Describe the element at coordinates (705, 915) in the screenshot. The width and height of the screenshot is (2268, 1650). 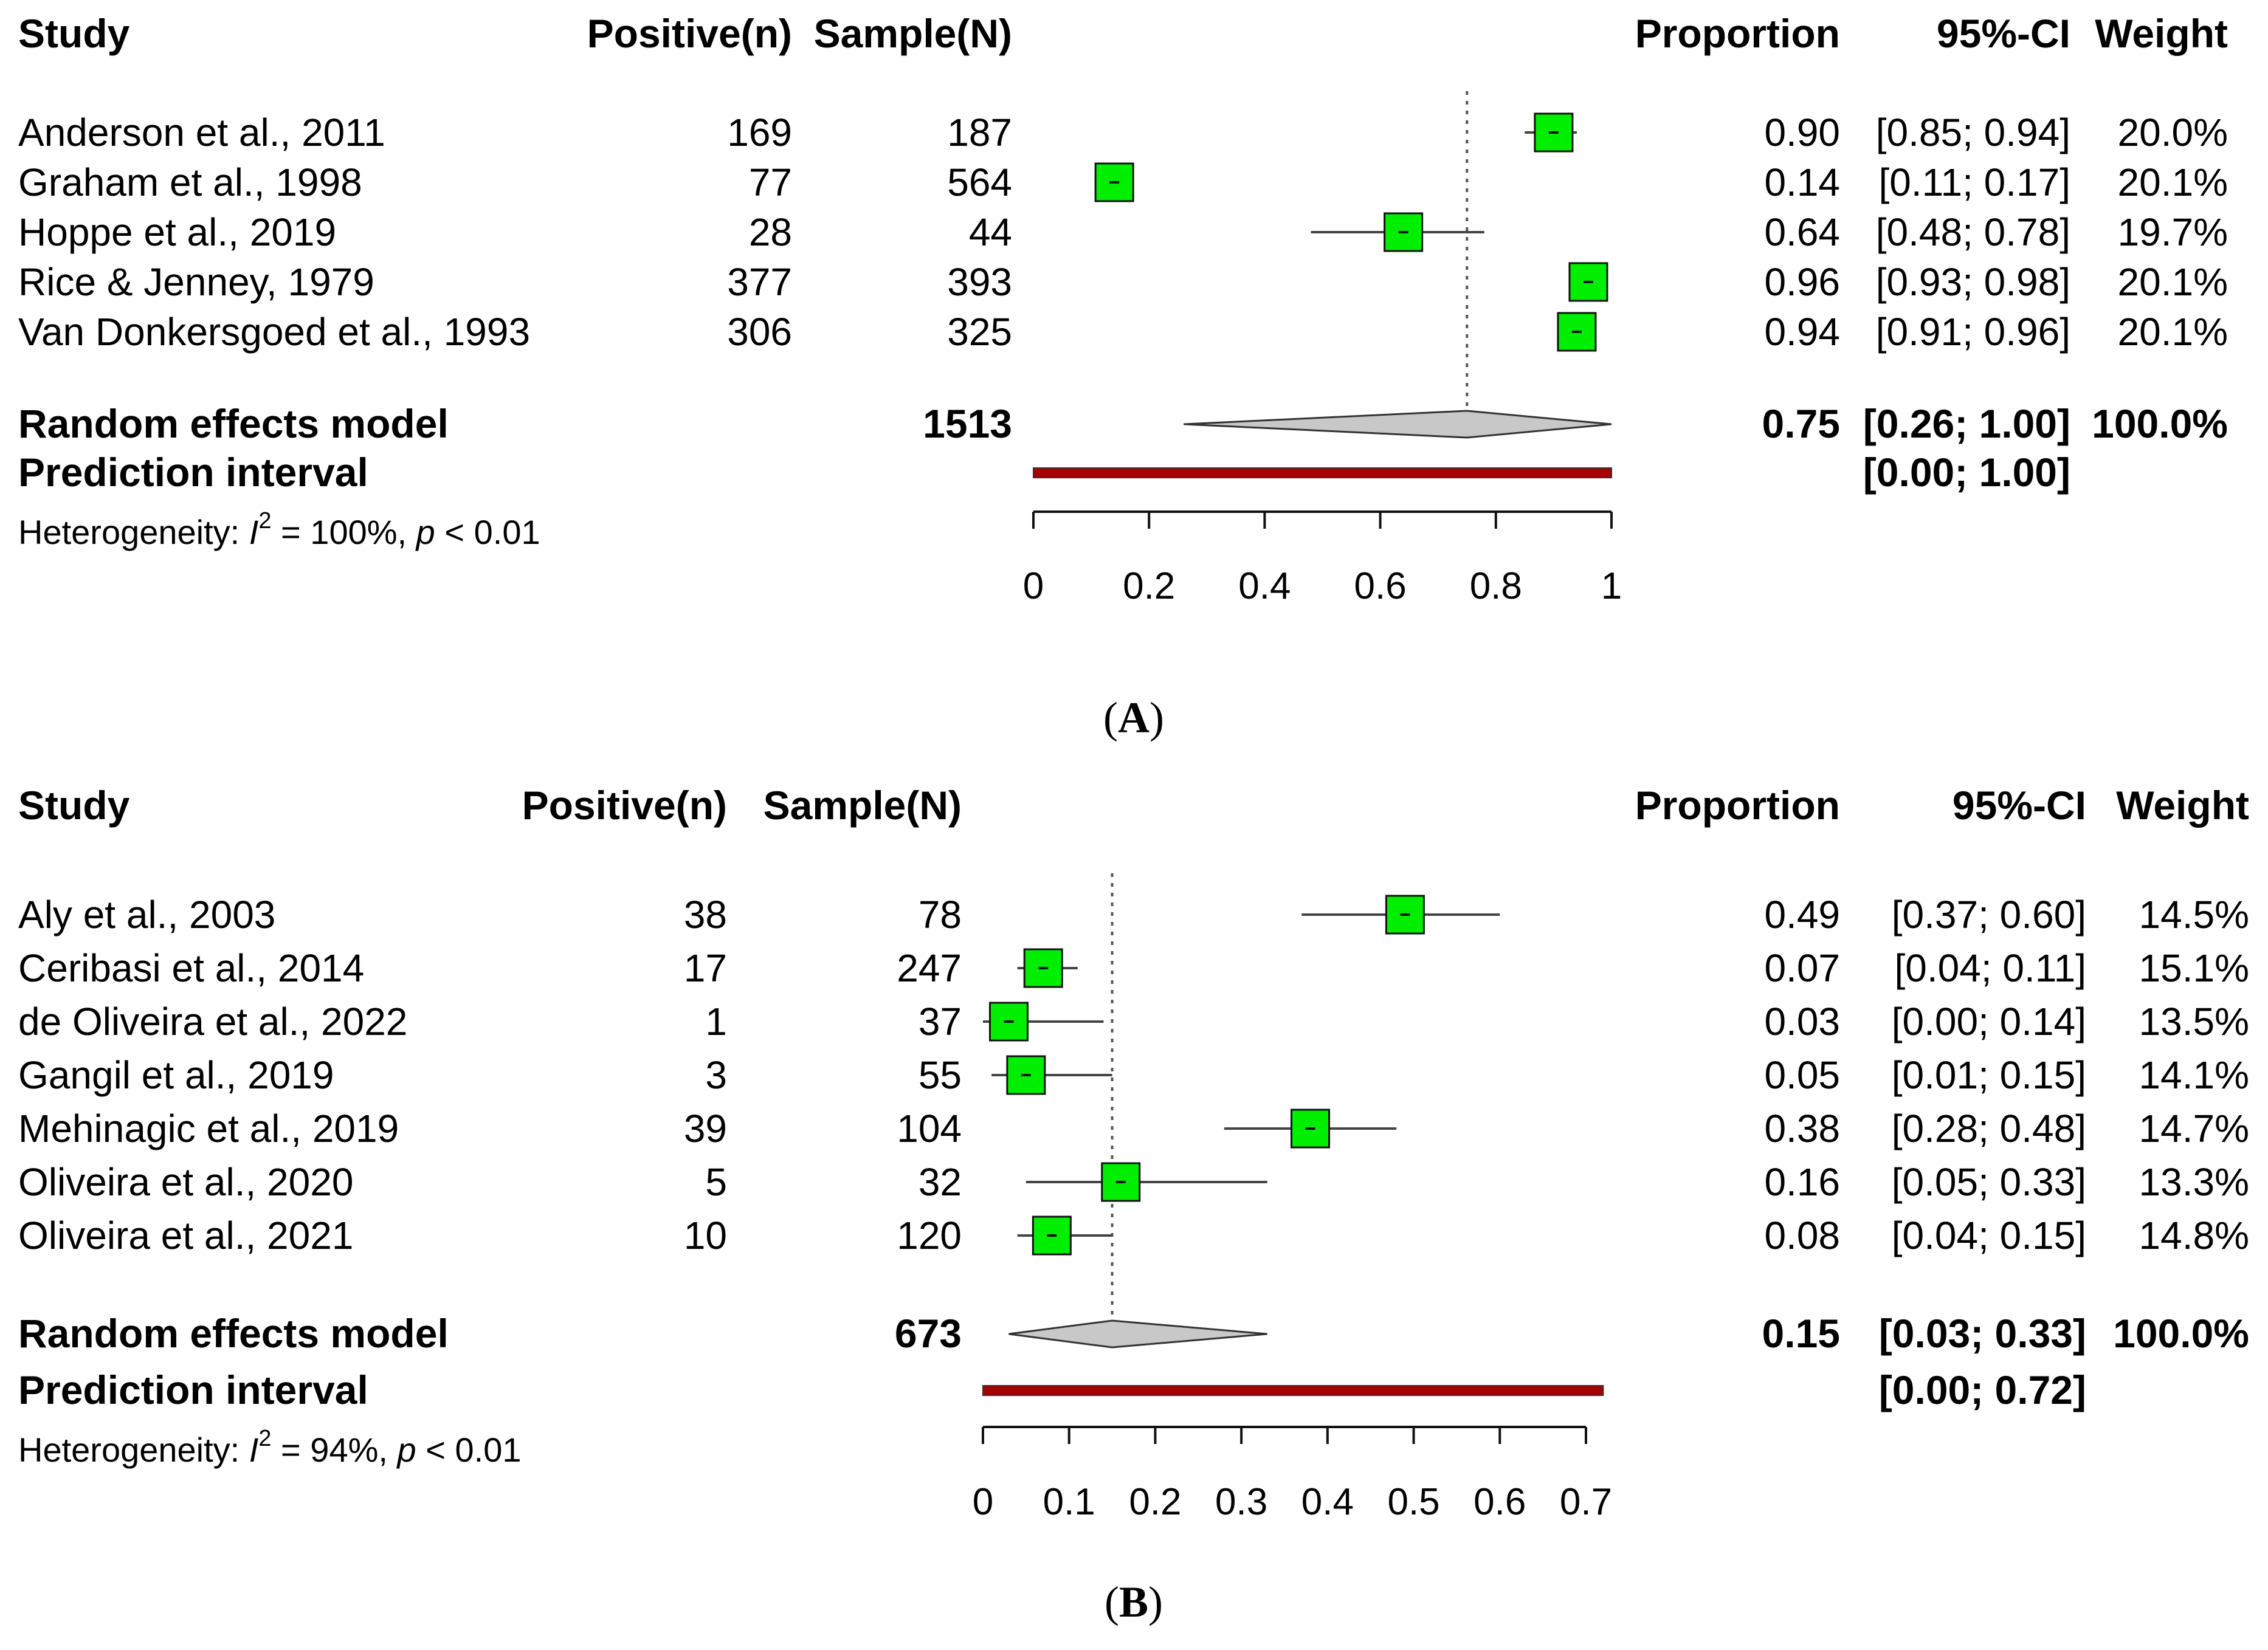
I see `study-positive: 38` at that location.